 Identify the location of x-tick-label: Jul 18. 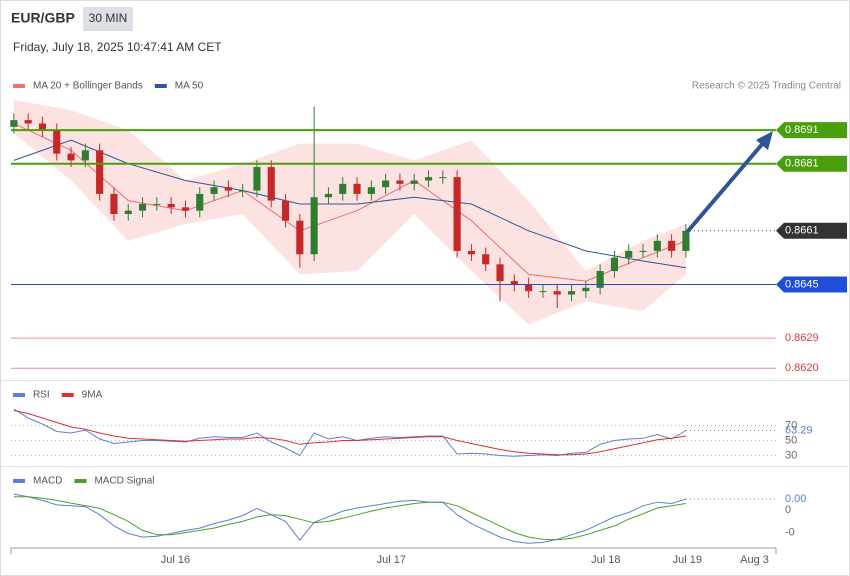
(605, 560).